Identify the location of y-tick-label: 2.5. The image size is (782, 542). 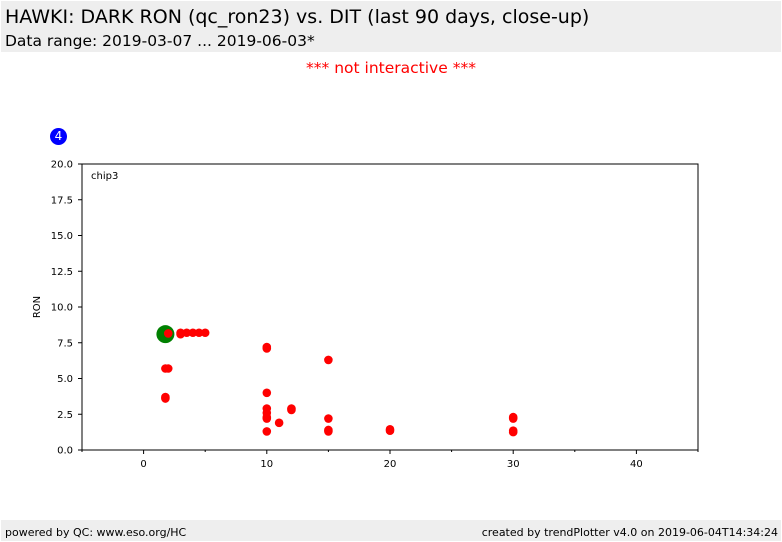
(65, 415).